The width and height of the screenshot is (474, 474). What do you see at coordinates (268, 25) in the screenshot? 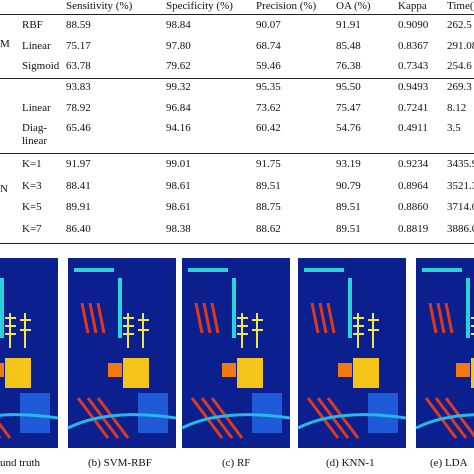
I see `table-cell: 90.07` at bounding box center [268, 25].